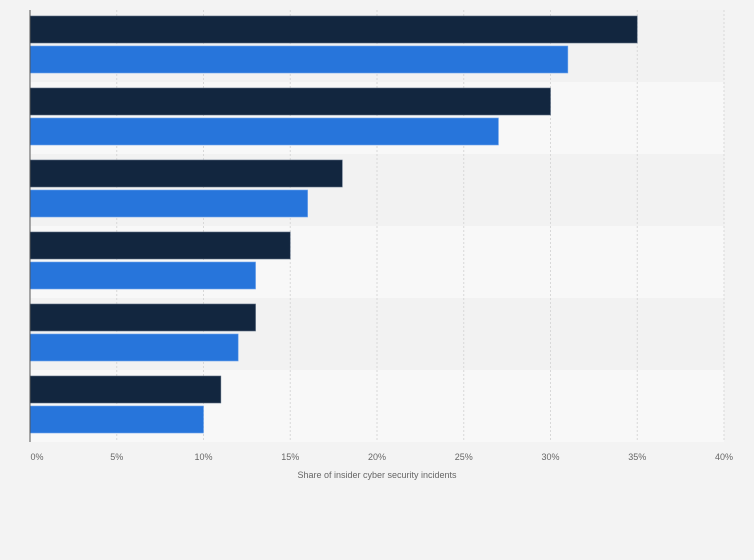 The height and width of the screenshot is (560, 754). I want to click on x-tick-label: 15%, so click(290, 457).